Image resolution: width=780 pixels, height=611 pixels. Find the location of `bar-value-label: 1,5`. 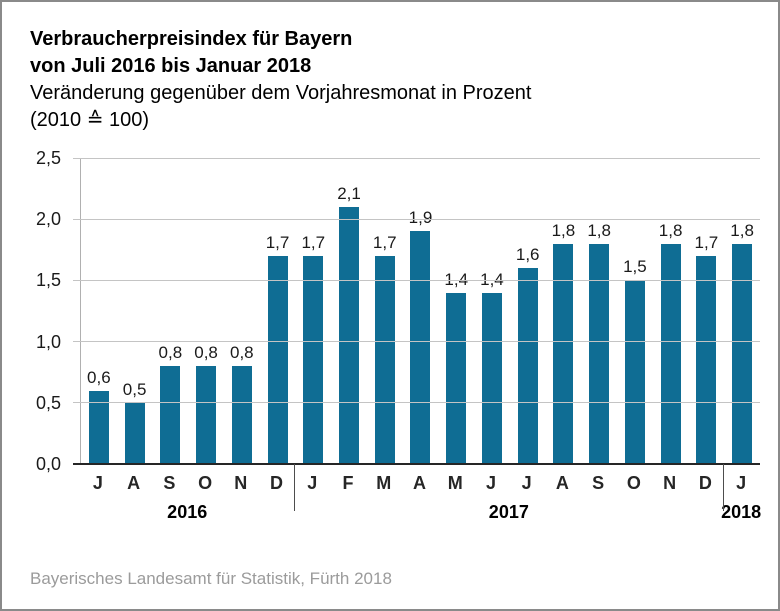

bar-value-label: 1,5 is located at coordinates (635, 267).